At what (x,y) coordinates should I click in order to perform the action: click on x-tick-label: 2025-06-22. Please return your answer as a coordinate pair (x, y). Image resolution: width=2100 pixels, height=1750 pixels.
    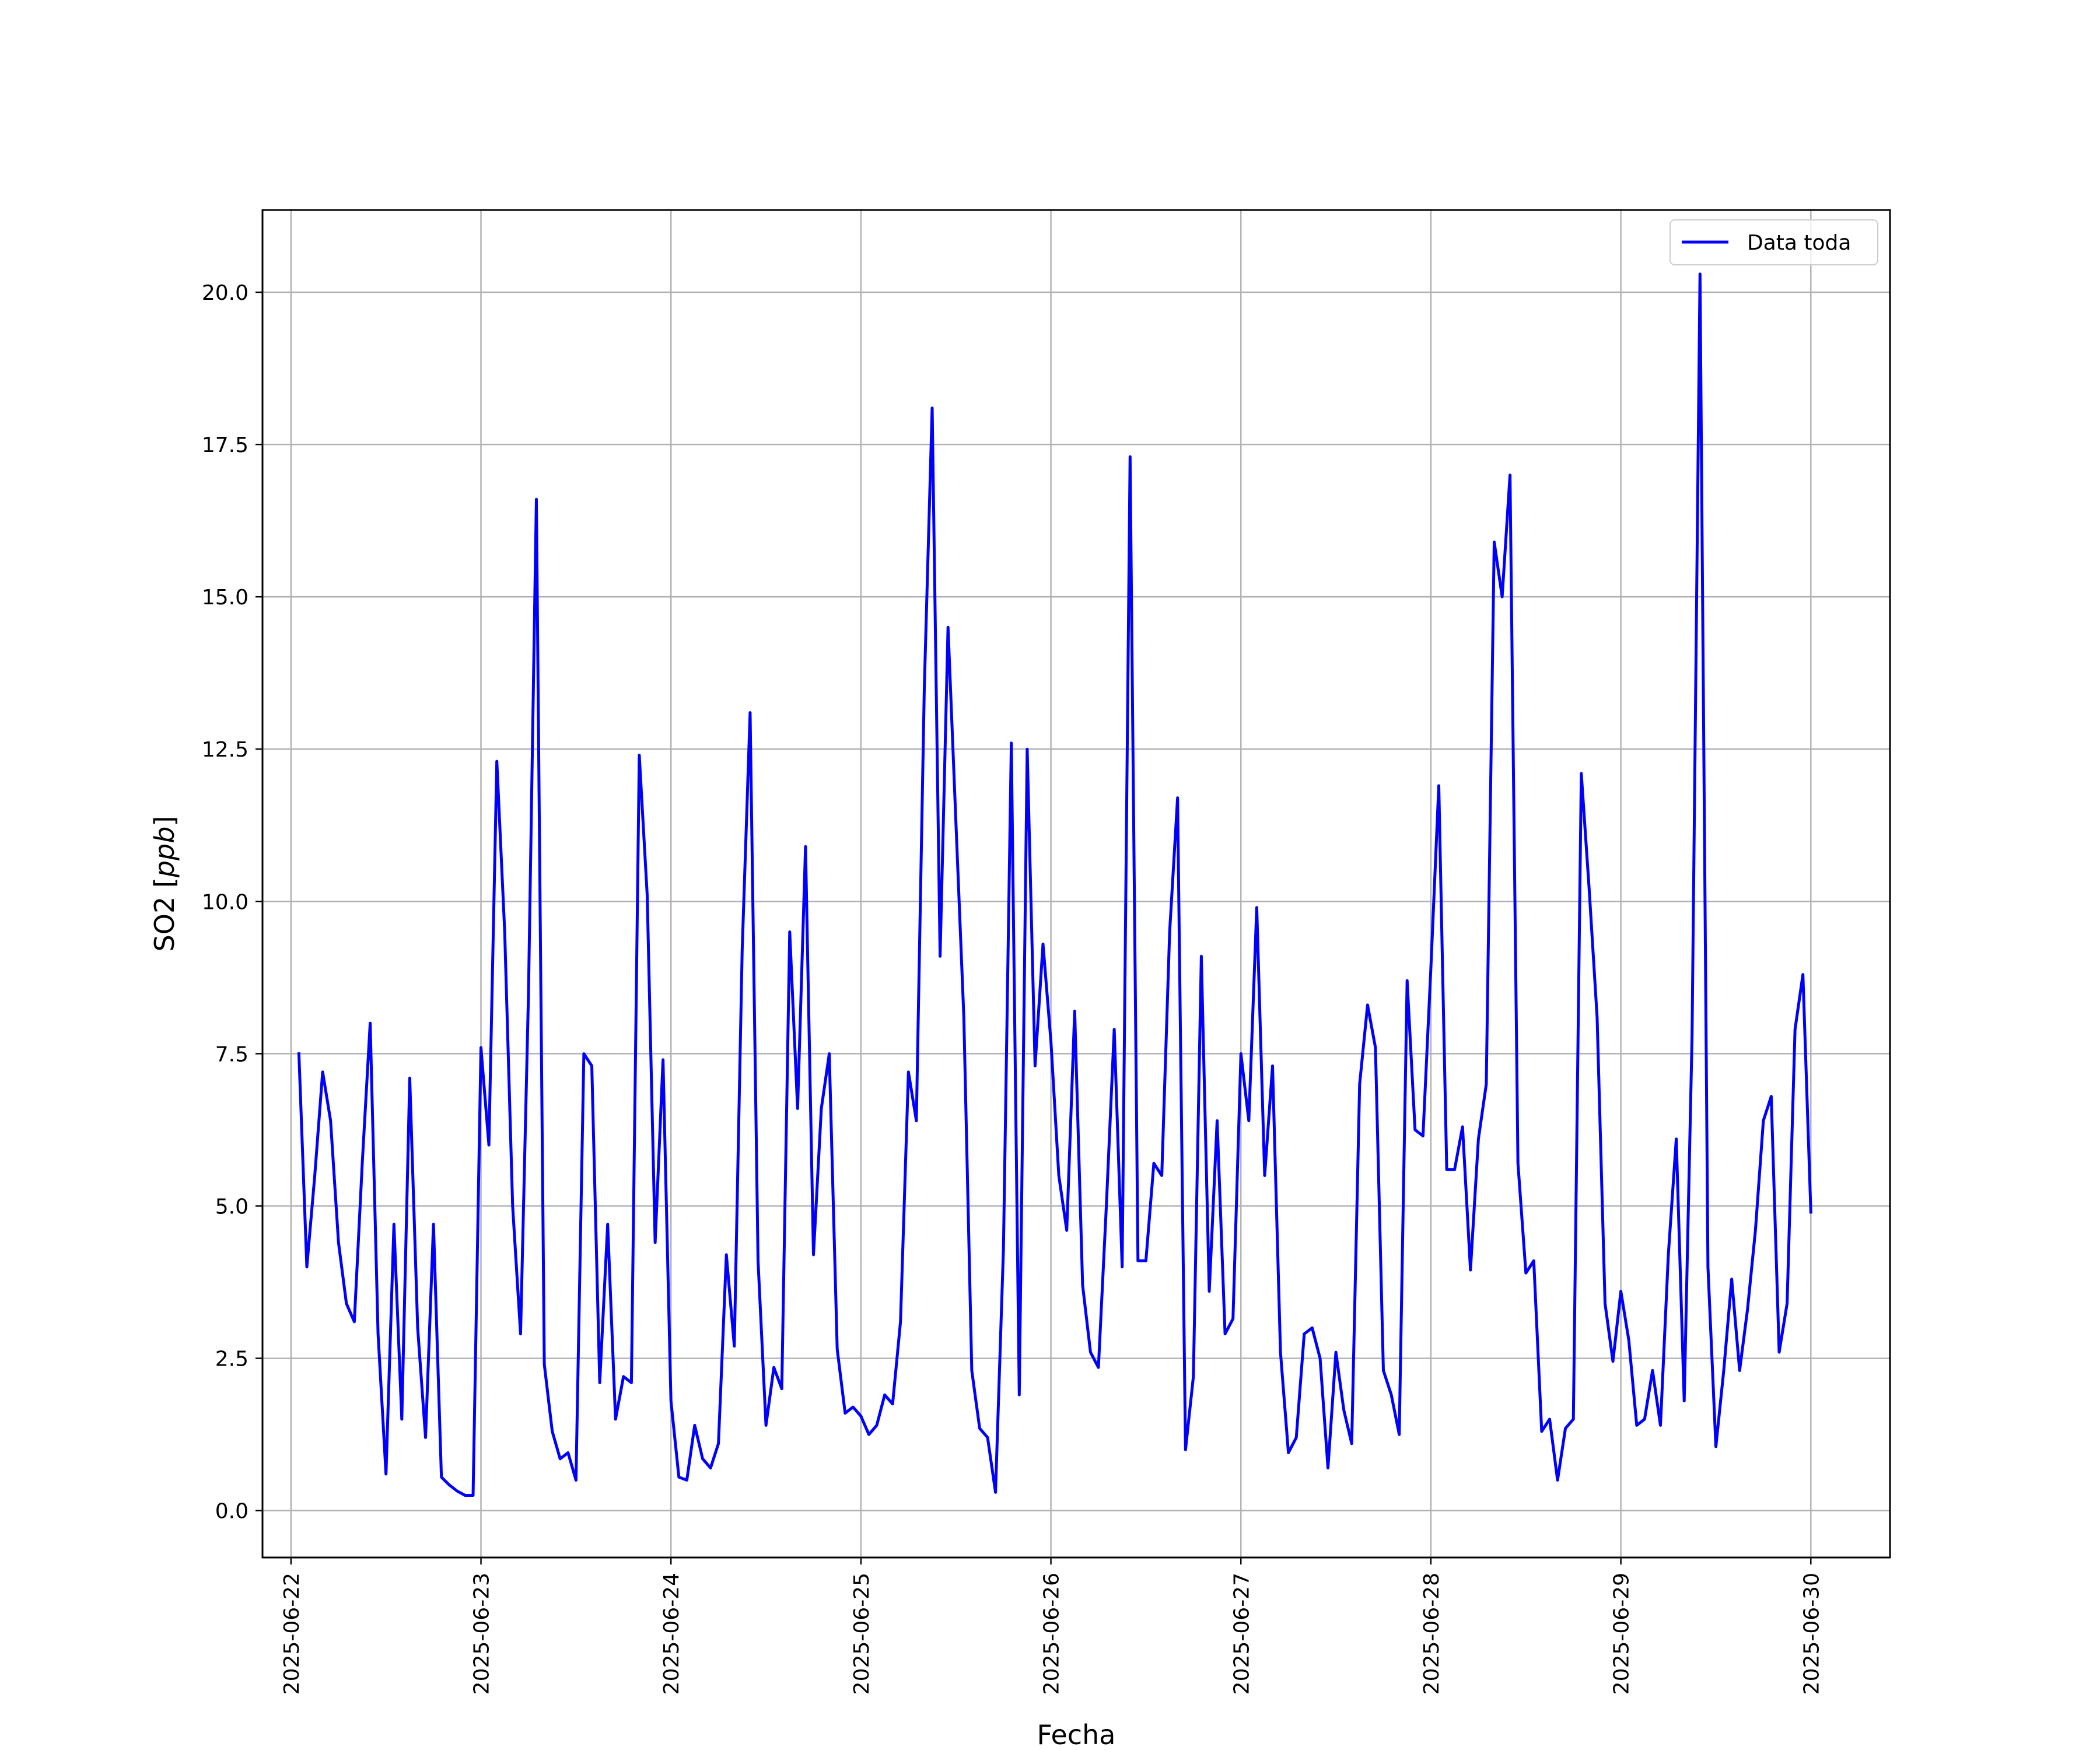
    Looking at the image, I should click on (292, 1634).